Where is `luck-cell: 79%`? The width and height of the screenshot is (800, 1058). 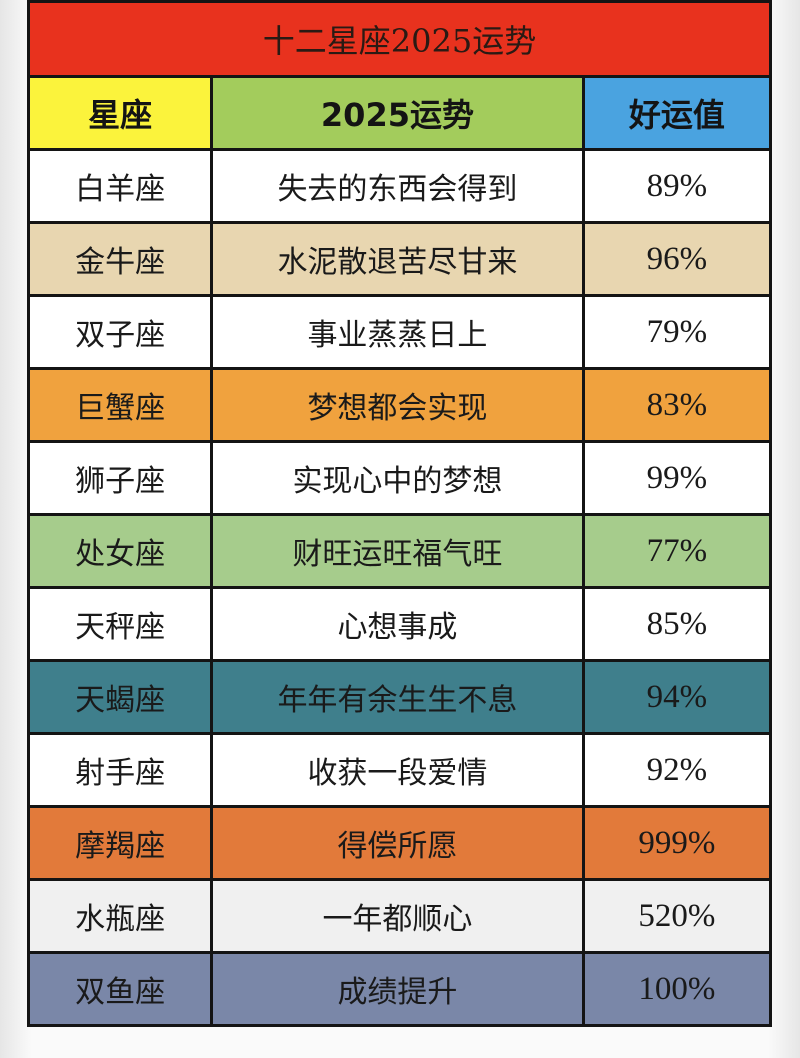
luck-cell: 79% is located at coordinates (677, 332).